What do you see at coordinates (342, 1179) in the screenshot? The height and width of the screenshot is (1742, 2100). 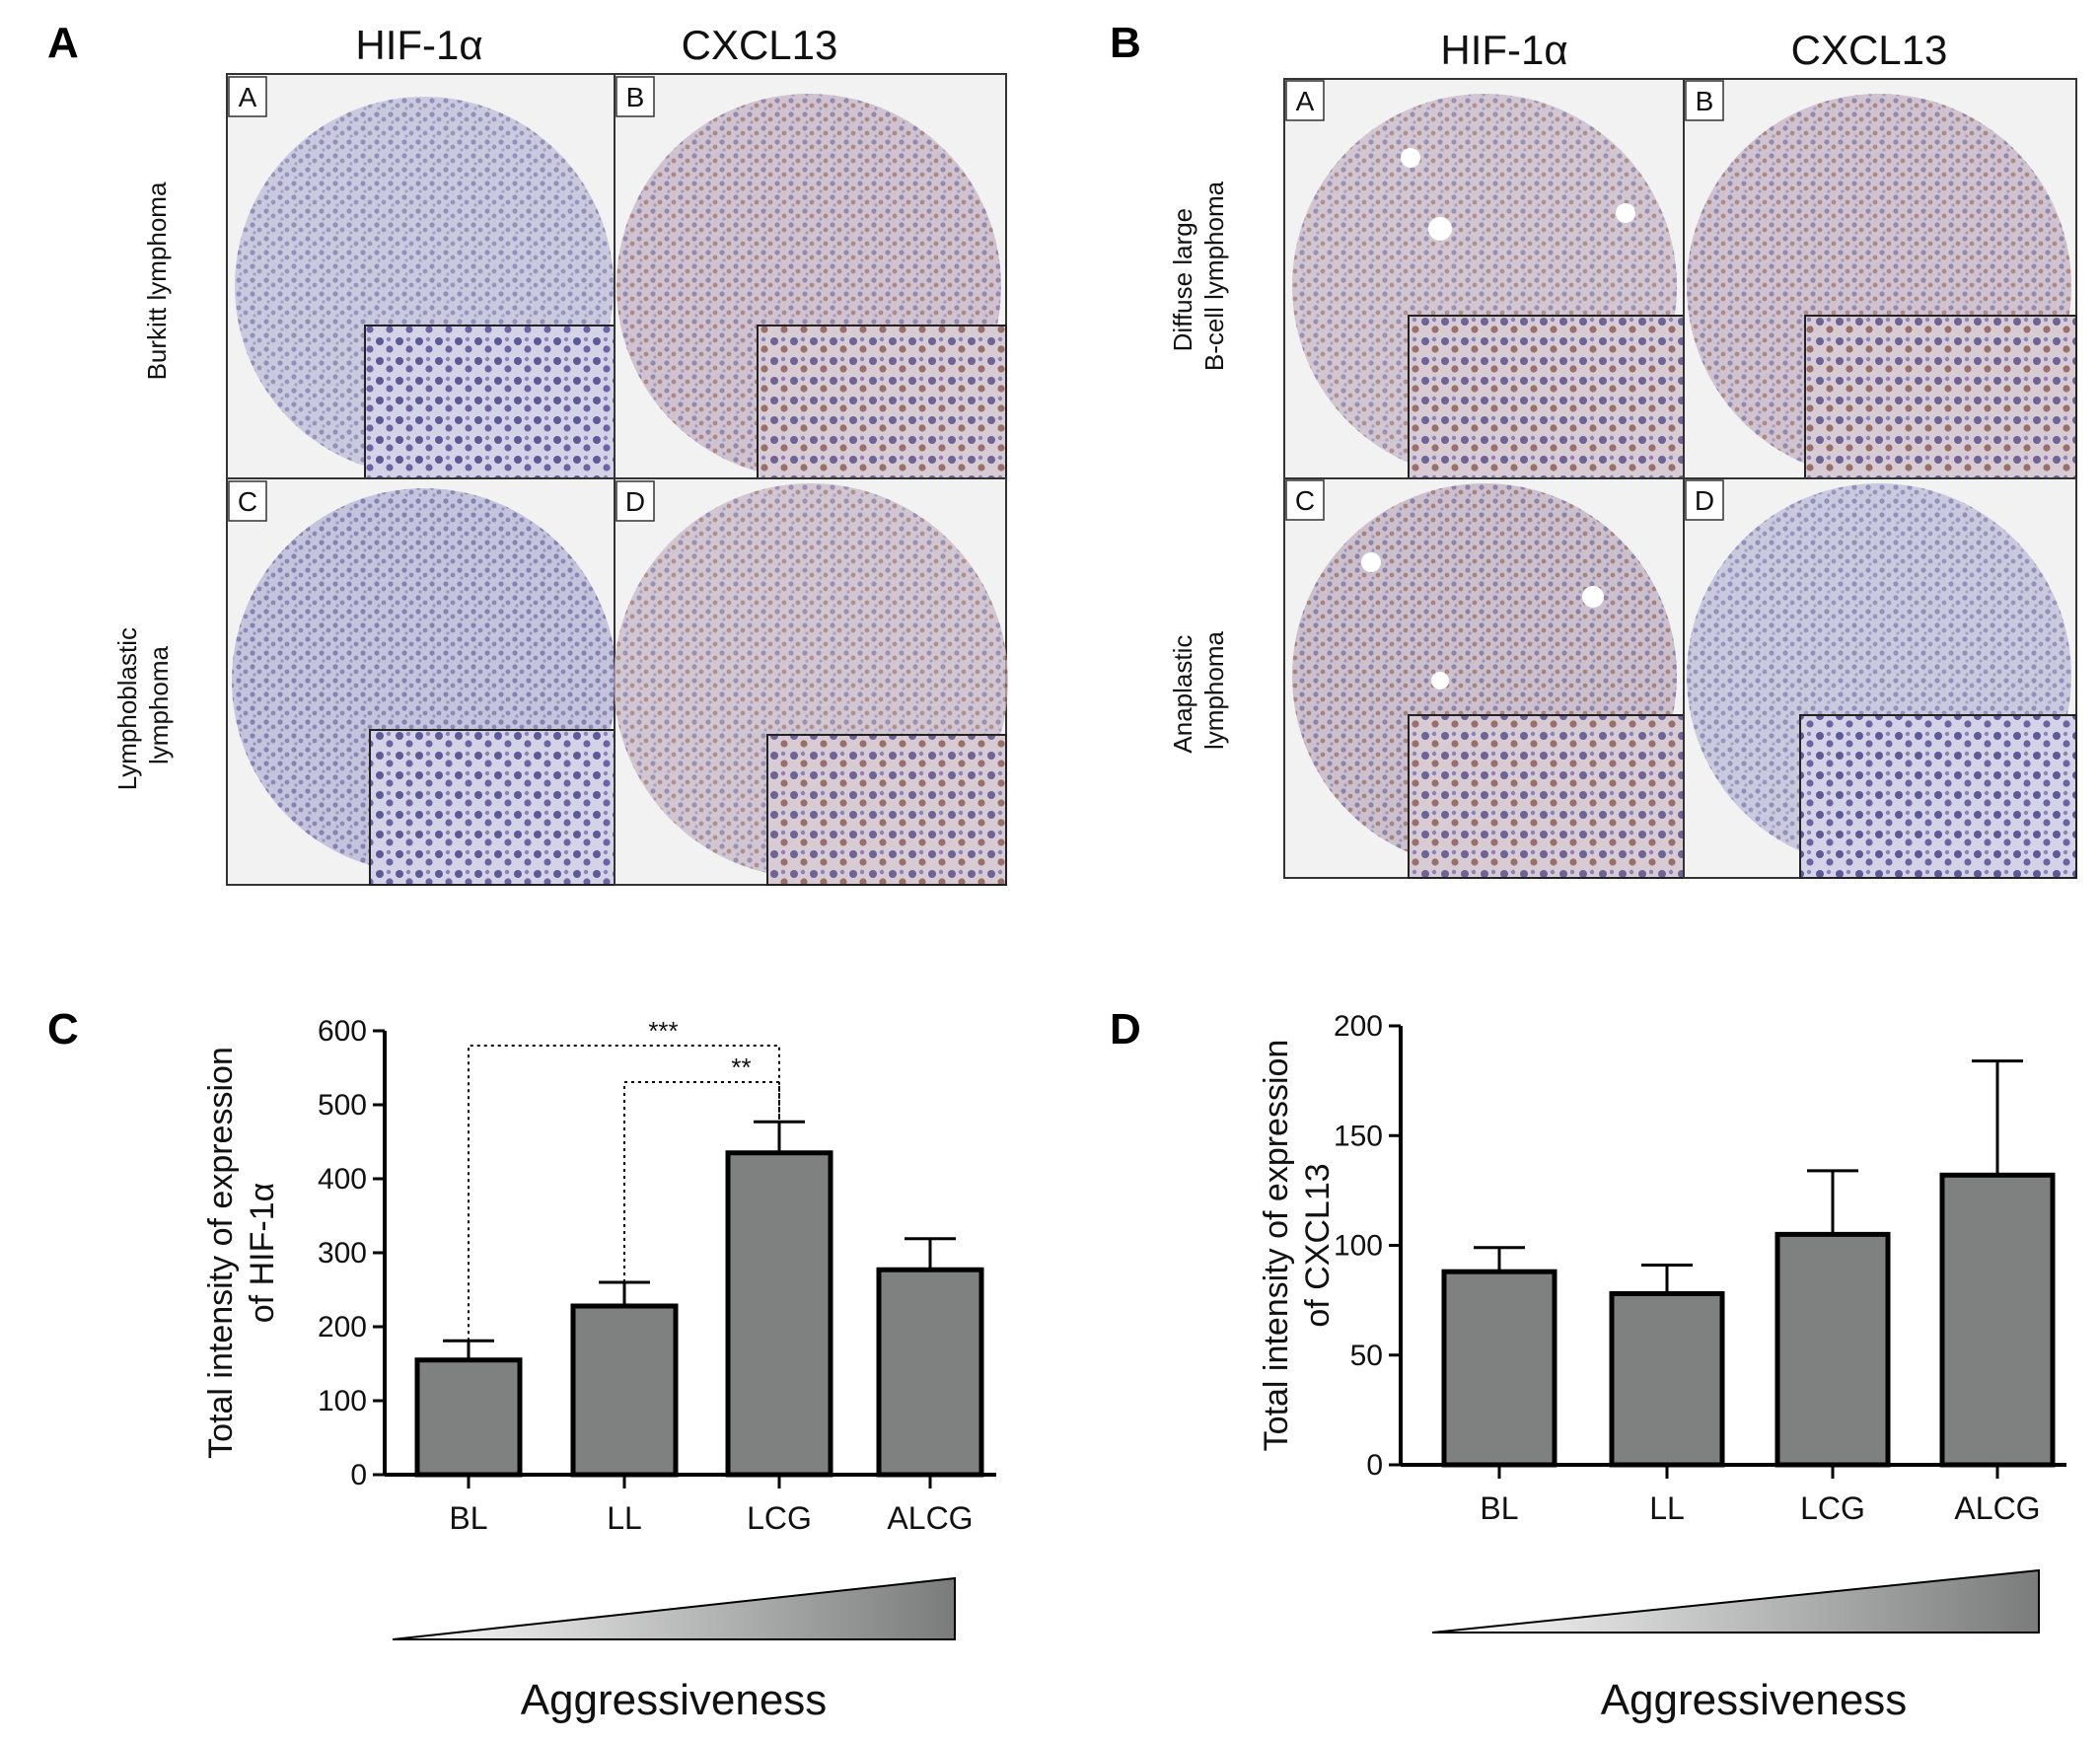 I see `y-tick-label: 400` at bounding box center [342, 1179].